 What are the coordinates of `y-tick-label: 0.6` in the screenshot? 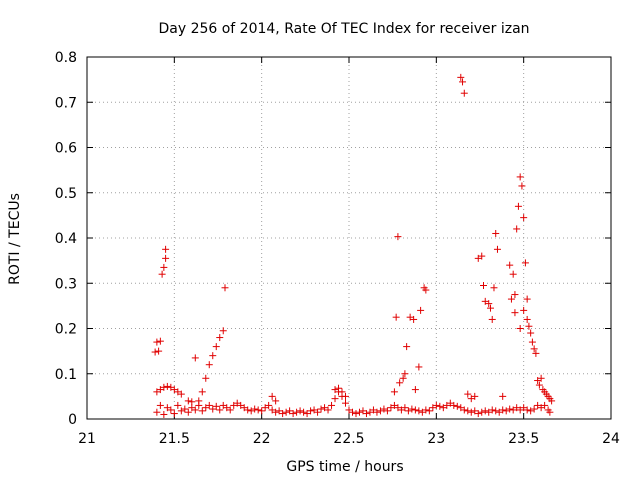 It's located at (66, 149).